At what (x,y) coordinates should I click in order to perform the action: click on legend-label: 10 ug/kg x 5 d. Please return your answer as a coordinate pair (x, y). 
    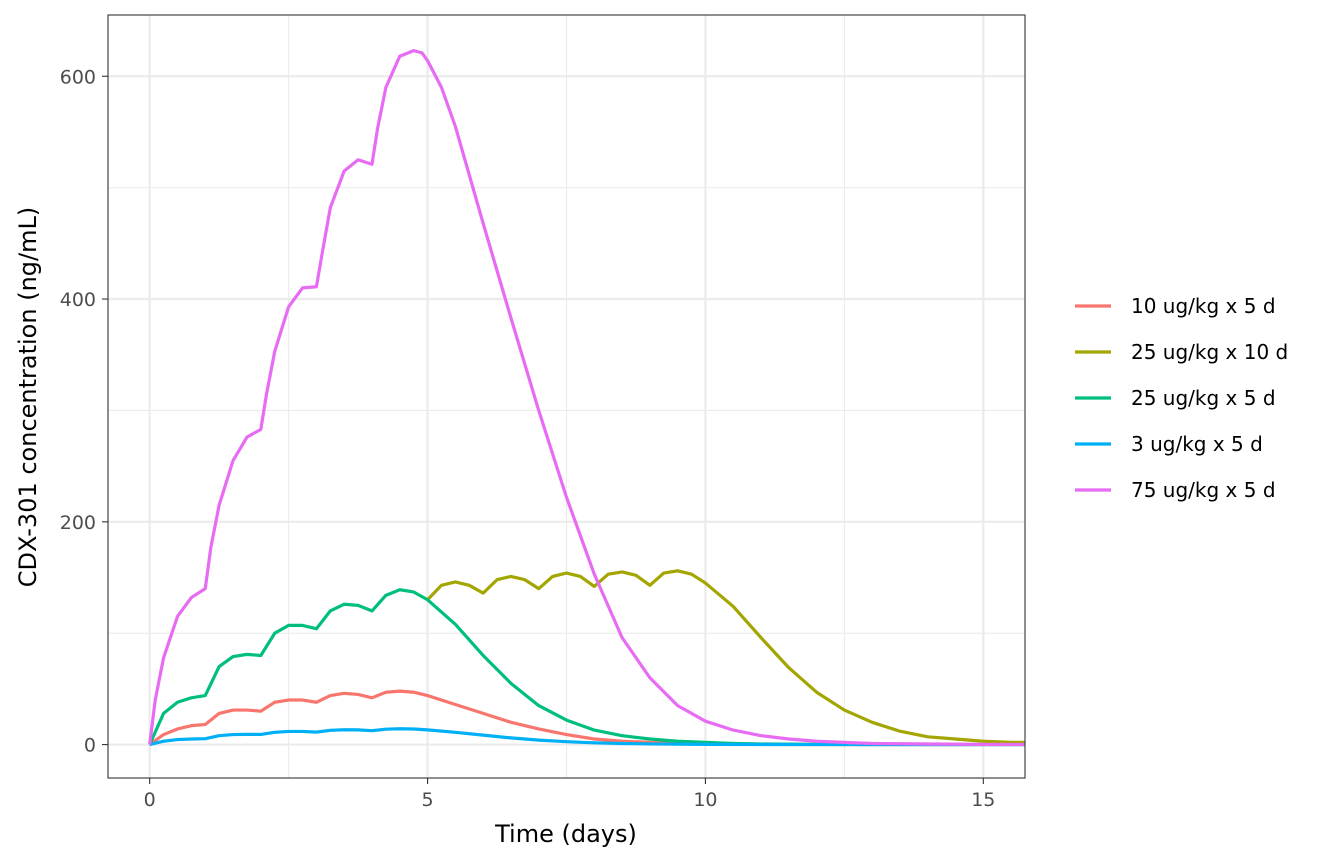
    Looking at the image, I should click on (1203, 306).